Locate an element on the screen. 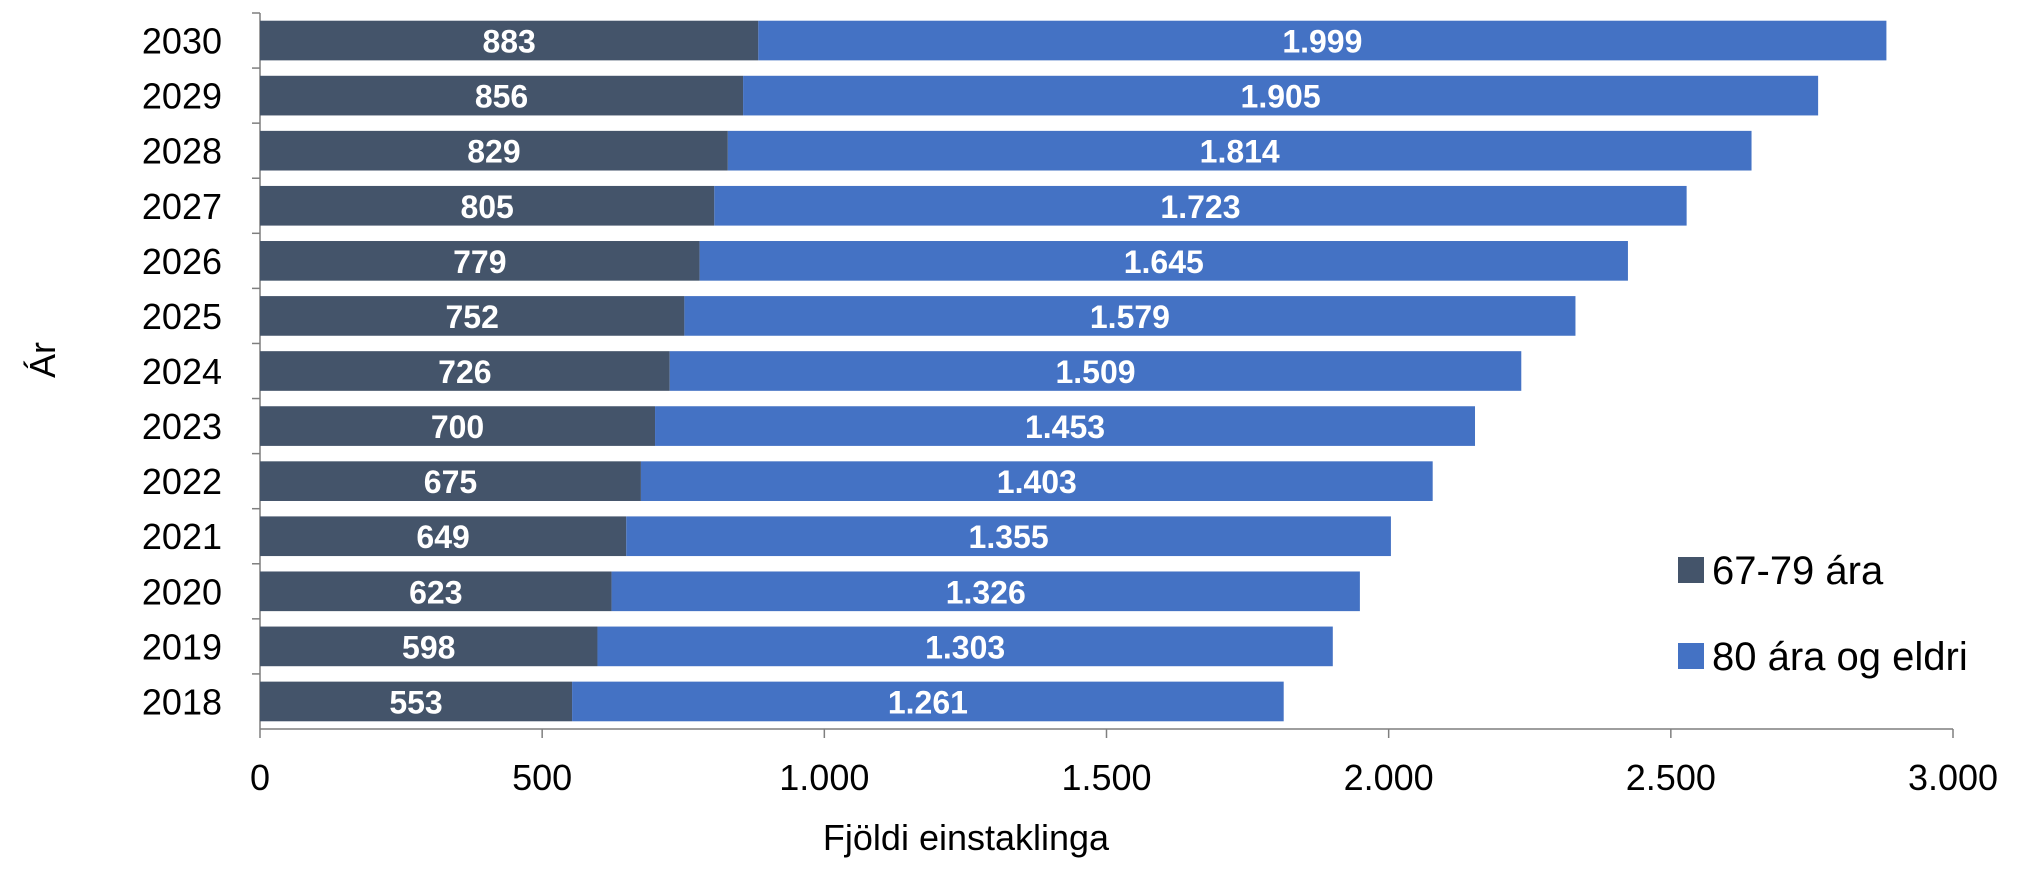 The image size is (2023, 874). data-label-2027-series-1: 805 is located at coordinates (486, 207).